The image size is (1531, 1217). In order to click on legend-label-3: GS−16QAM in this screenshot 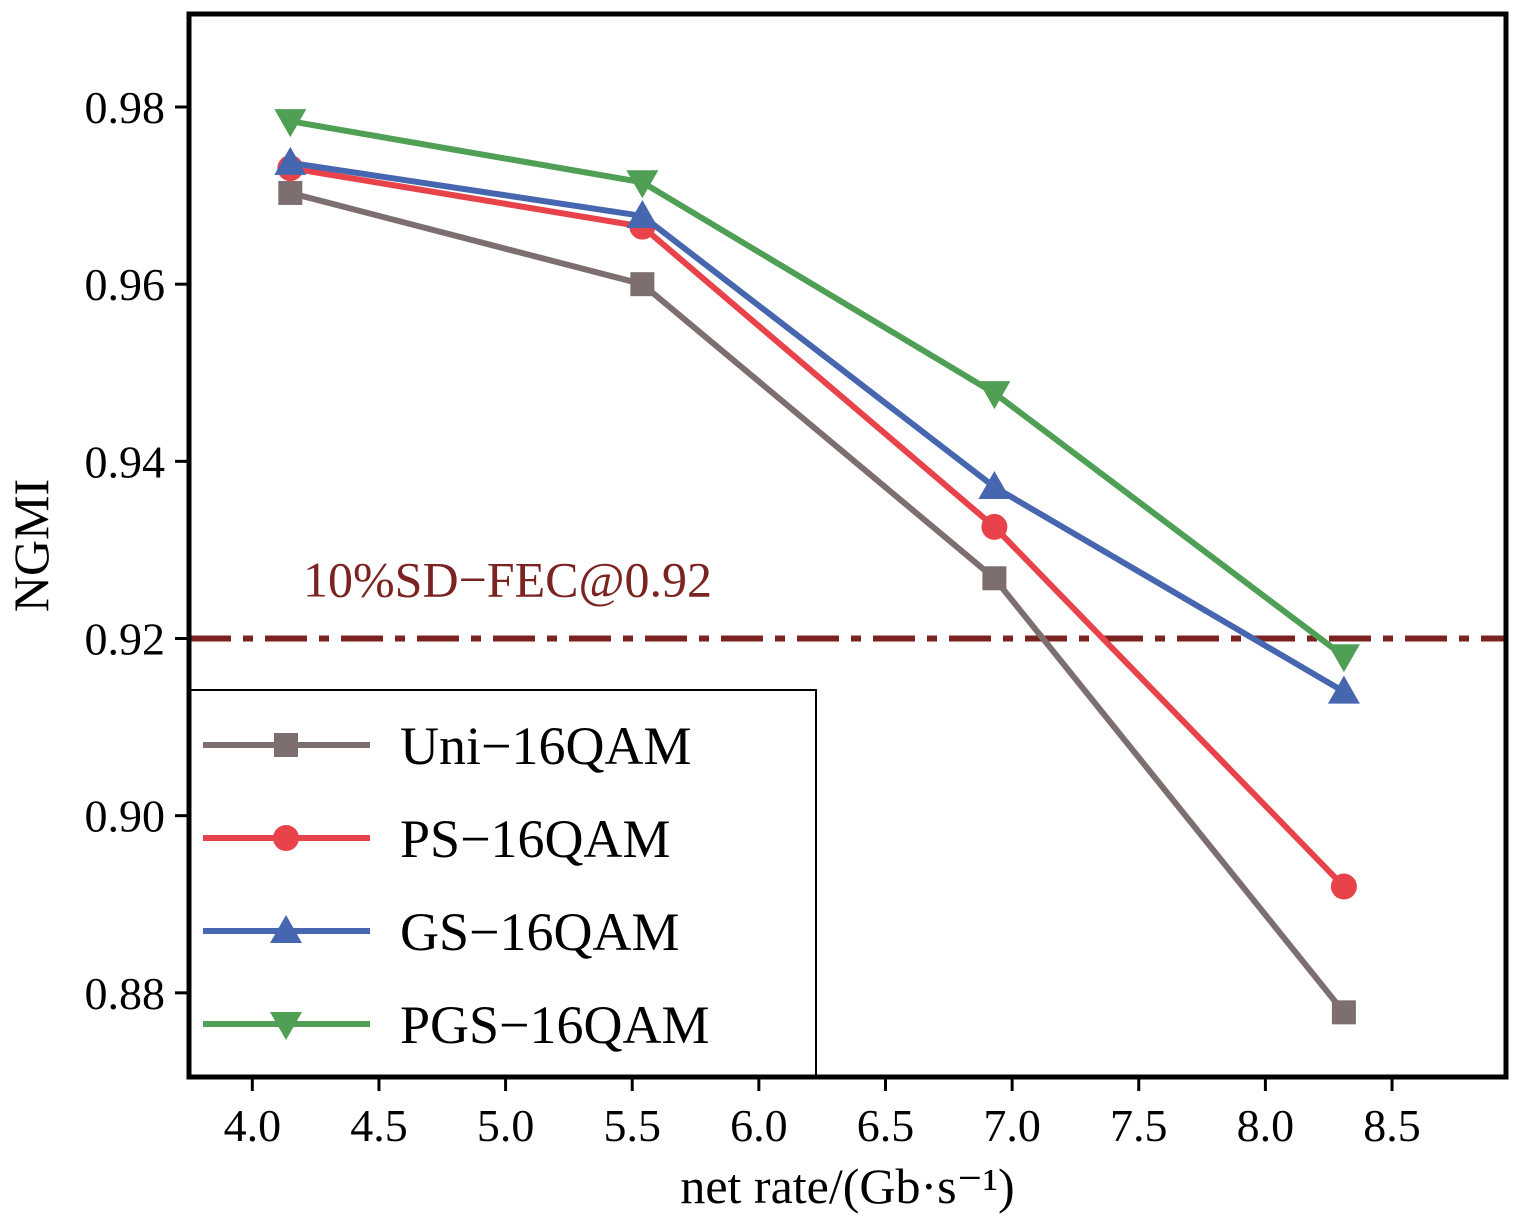, I will do `click(540, 932)`.